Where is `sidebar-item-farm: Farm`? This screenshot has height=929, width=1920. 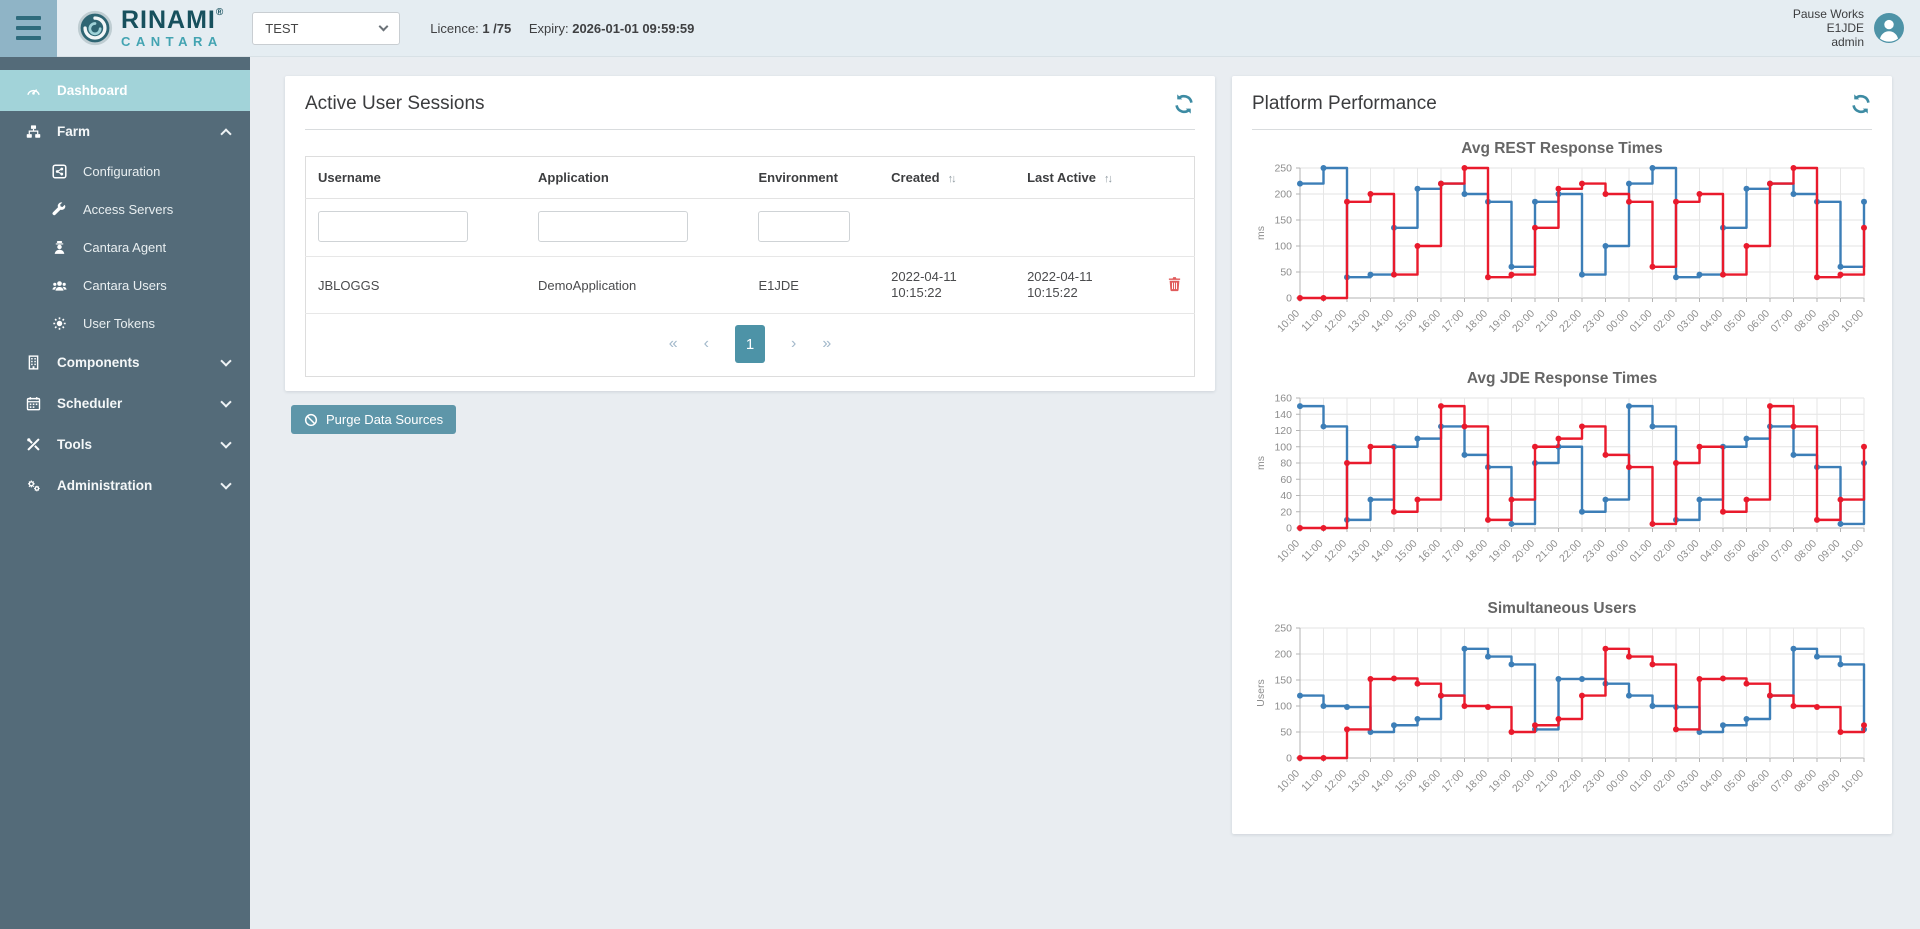
sidebar-item-farm: Farm is located at coordinates (125, 131).